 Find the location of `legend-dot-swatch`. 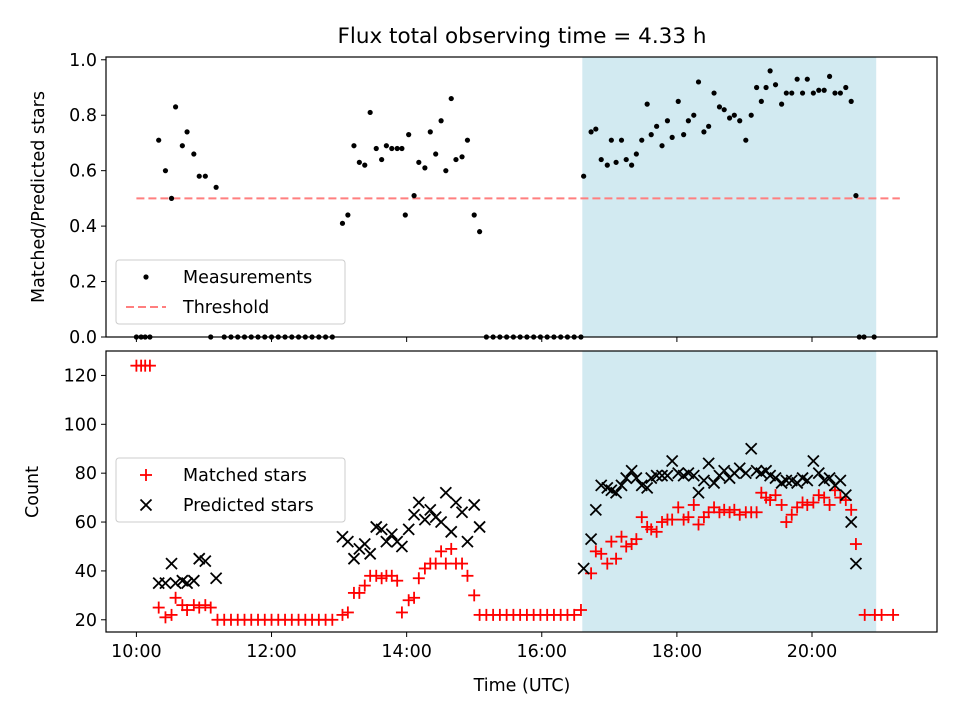

legend-dot-swatch is located at coordinates (146, 277).